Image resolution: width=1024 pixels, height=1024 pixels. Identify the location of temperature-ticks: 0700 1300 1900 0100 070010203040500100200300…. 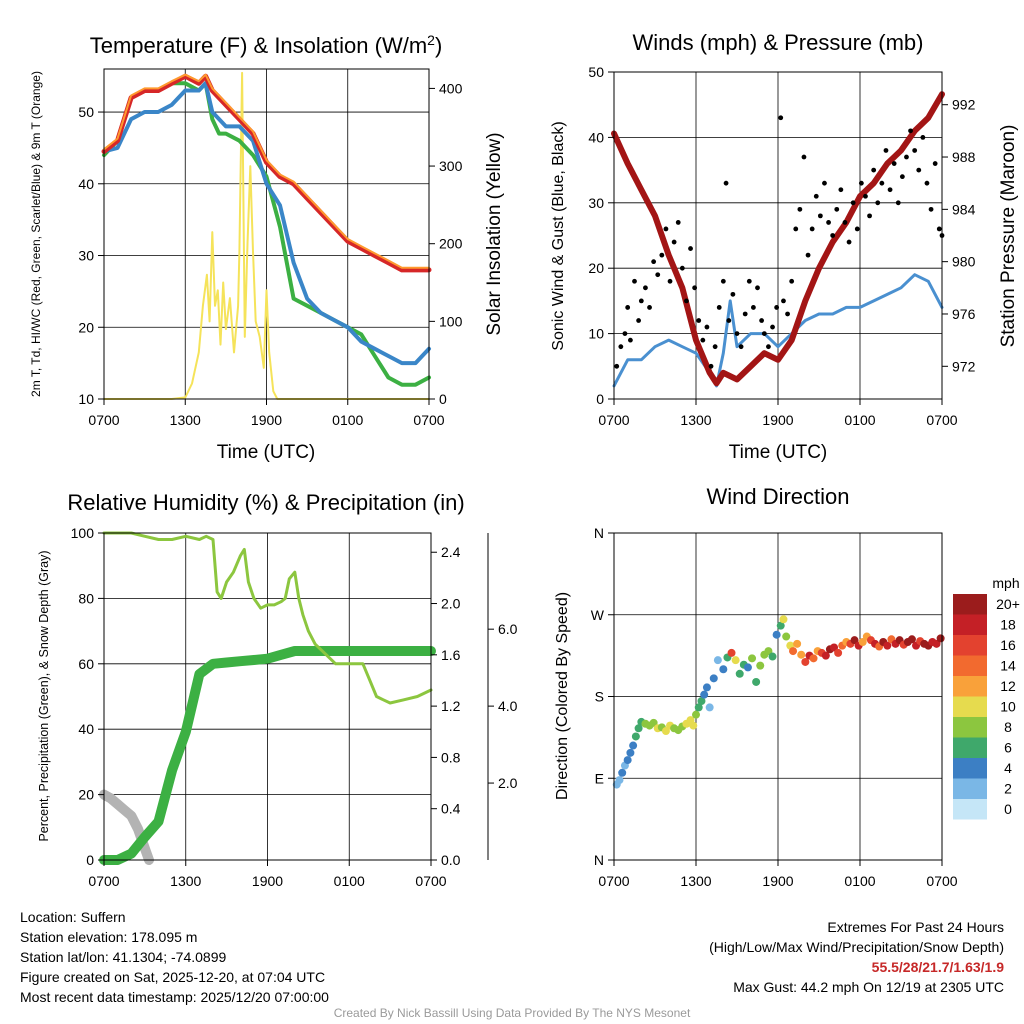
(270, 254).